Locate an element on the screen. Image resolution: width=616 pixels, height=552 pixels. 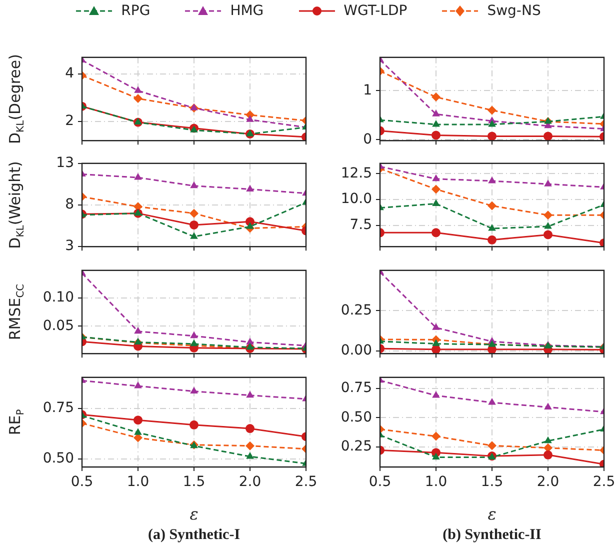
y-tick-label: 8 is located at coordinates (69, 204).